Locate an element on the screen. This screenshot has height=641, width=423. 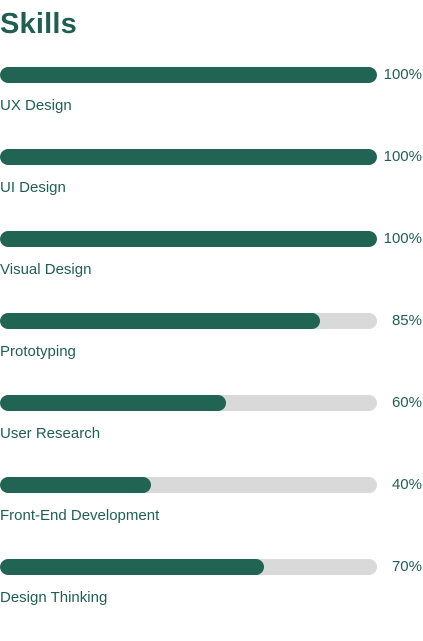
skill-name: Visual Design is located at coordinates (45, 270).